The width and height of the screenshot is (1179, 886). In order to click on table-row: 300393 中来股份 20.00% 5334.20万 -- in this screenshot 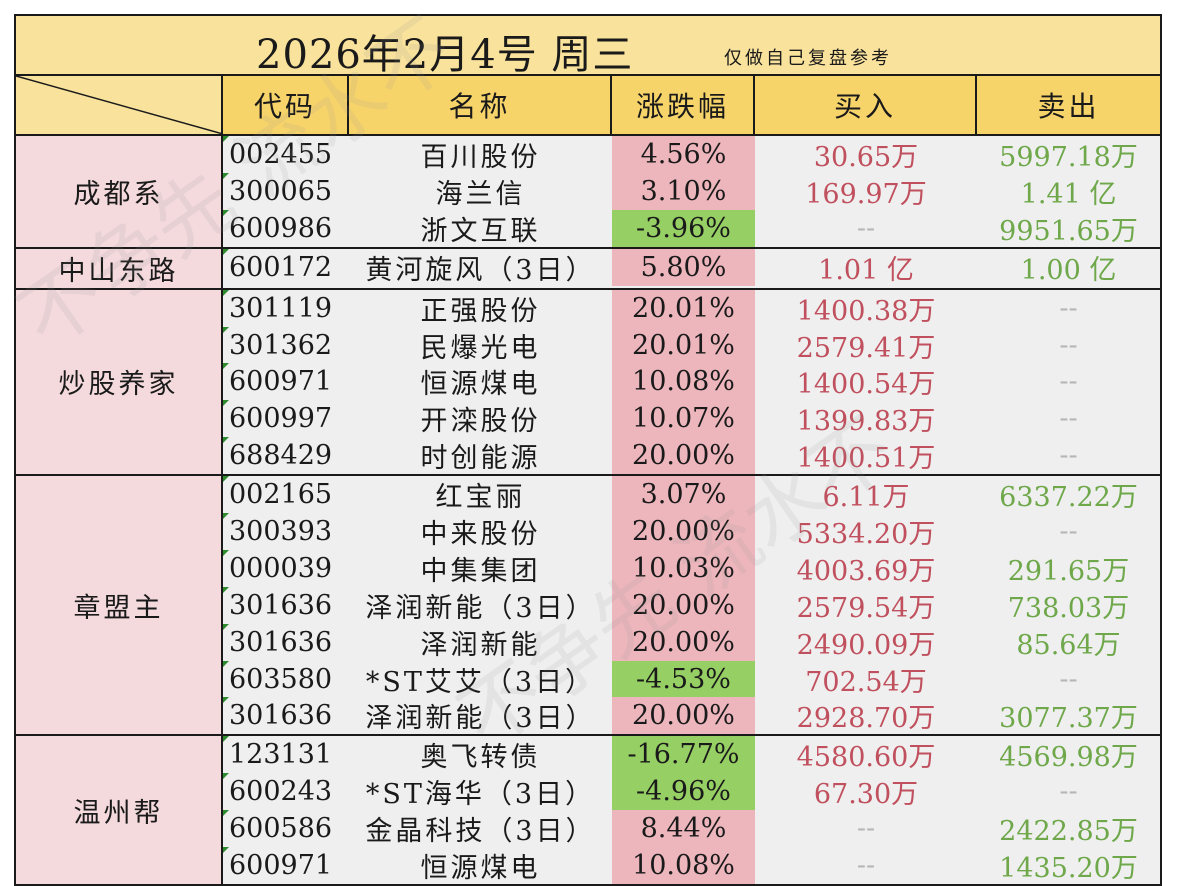, I will do `click(691, 531)`.